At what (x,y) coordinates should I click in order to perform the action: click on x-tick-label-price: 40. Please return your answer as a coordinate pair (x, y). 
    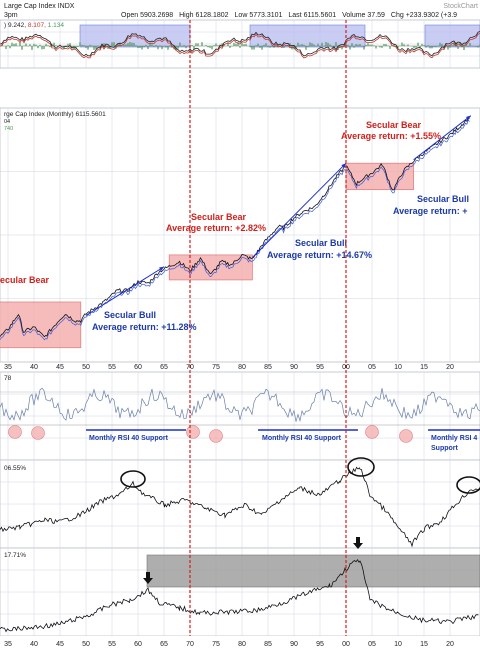
    Looking at the image, I should click on (34, 367).